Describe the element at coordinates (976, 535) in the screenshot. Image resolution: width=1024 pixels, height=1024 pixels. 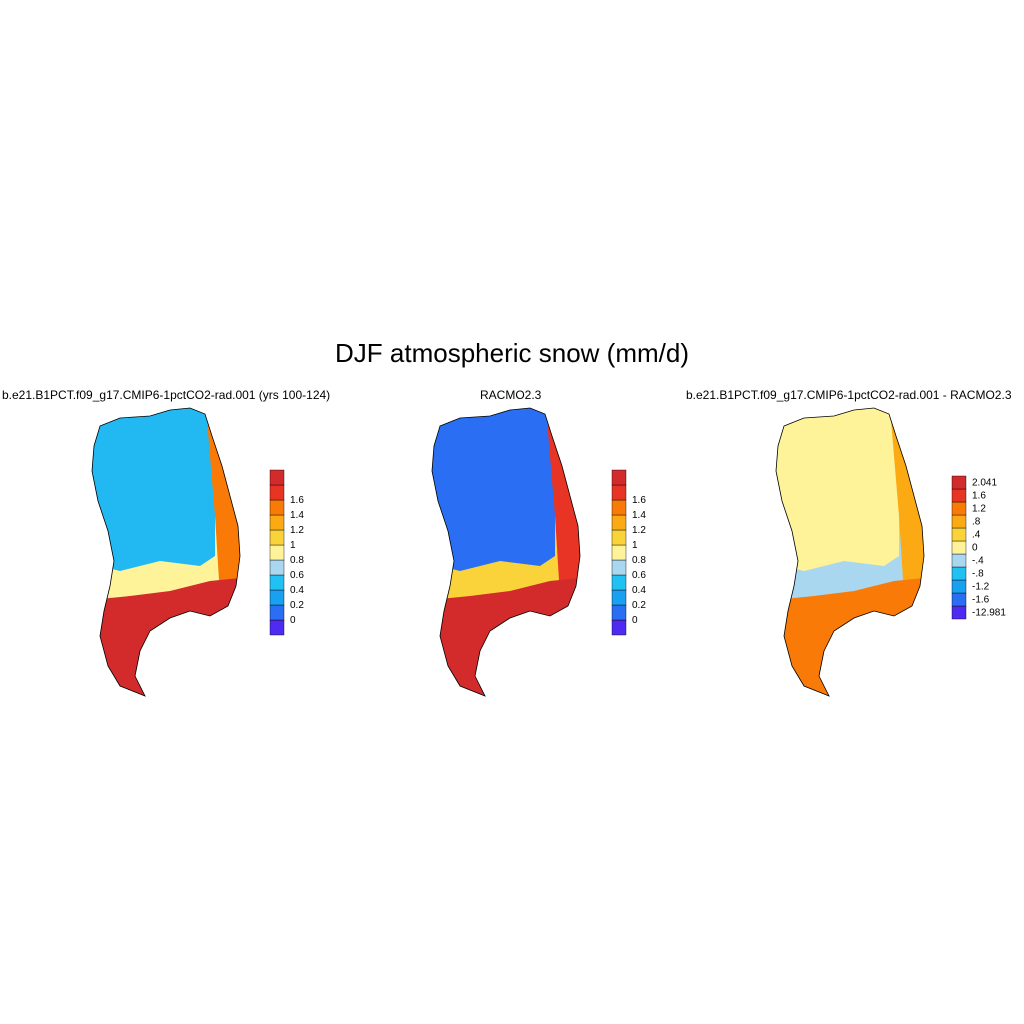
I see `colorbar-tick-label: .4` at that location.